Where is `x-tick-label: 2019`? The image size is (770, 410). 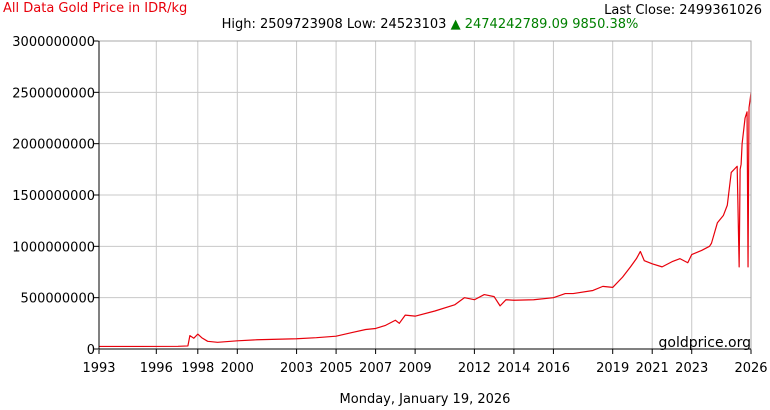
x-tick-label: 2019 is located at coordinates (612, 368).